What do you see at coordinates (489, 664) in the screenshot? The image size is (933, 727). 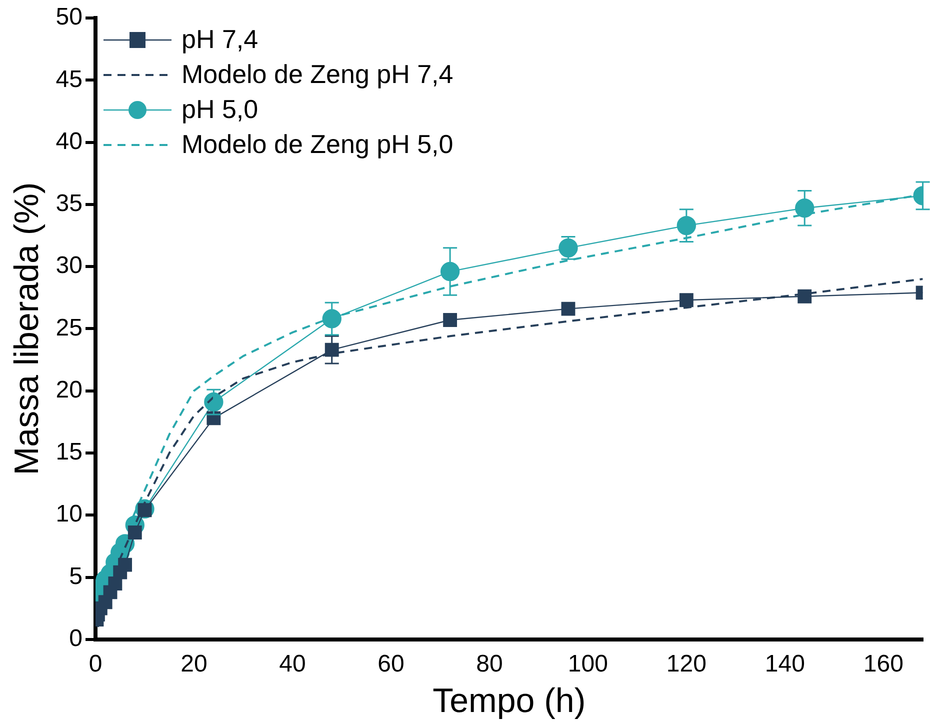 I see `x-tick-label: 80` at bounding box center [489, 664].